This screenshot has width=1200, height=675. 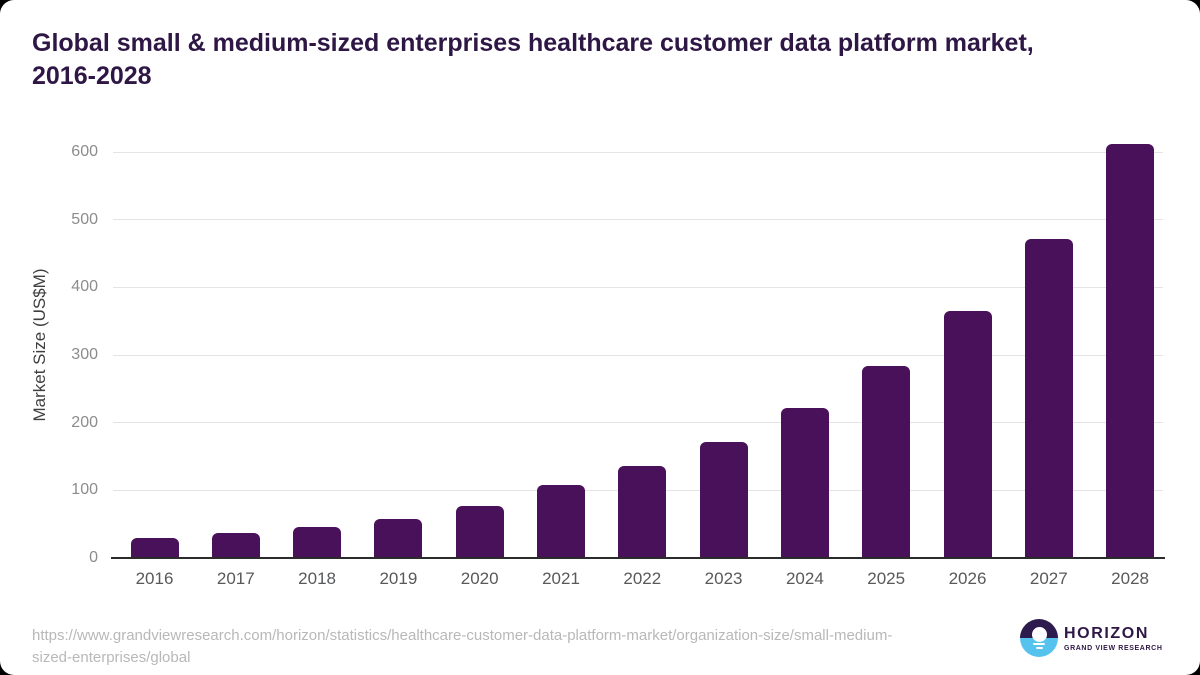 What do you see at coordinates (398, 578) in the screenshot?
I see `x-tick-label-2019: 2019` at bounding box center [398, 578].